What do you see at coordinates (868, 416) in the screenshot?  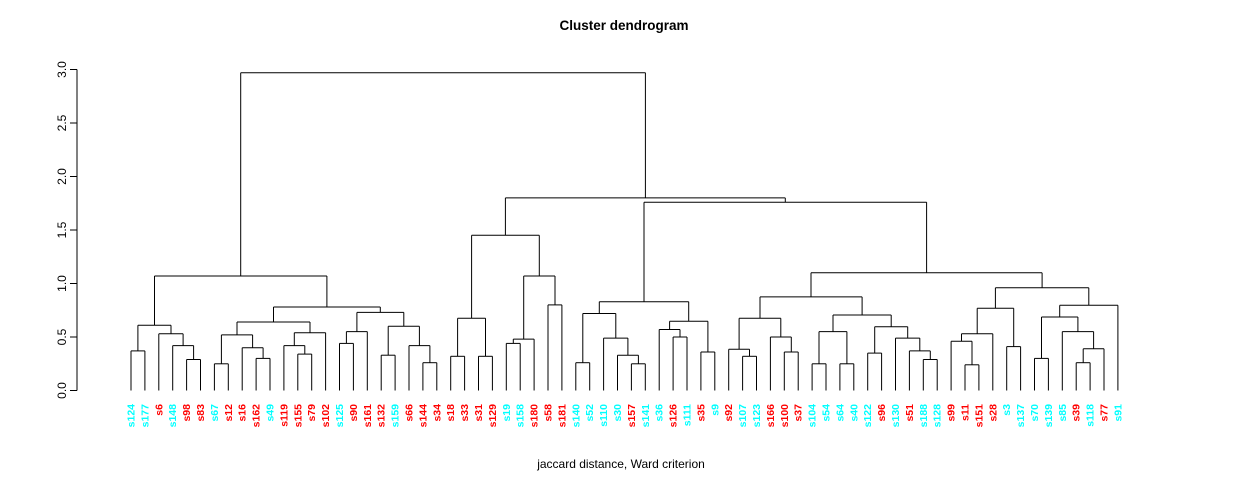 I see `leaf-label: s122` at bounding box center [868, 416].